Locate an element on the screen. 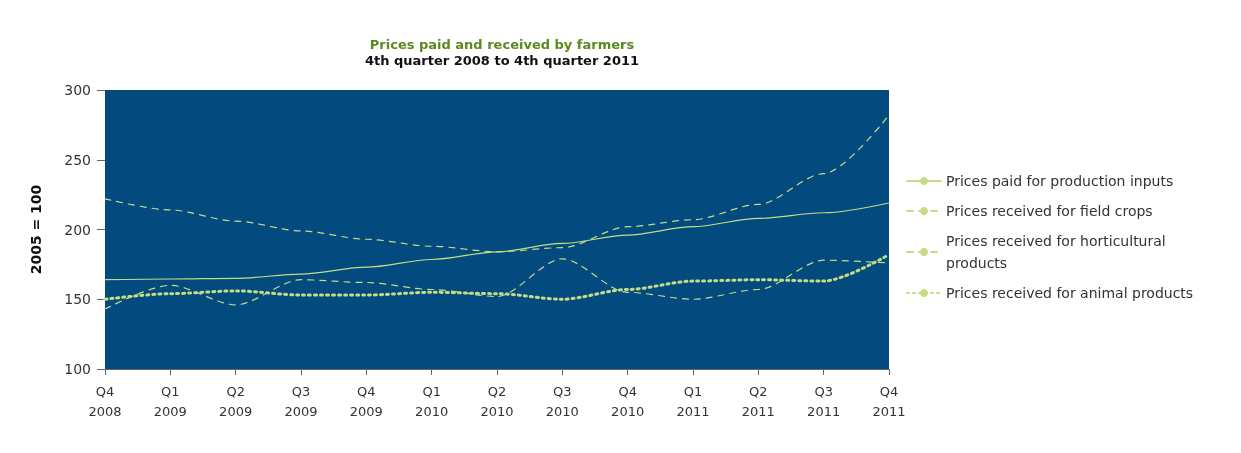 The width and height of the screenshot is (1241, 453). x-tick-label: Q1 2011 is located at coordinates (693, 401).